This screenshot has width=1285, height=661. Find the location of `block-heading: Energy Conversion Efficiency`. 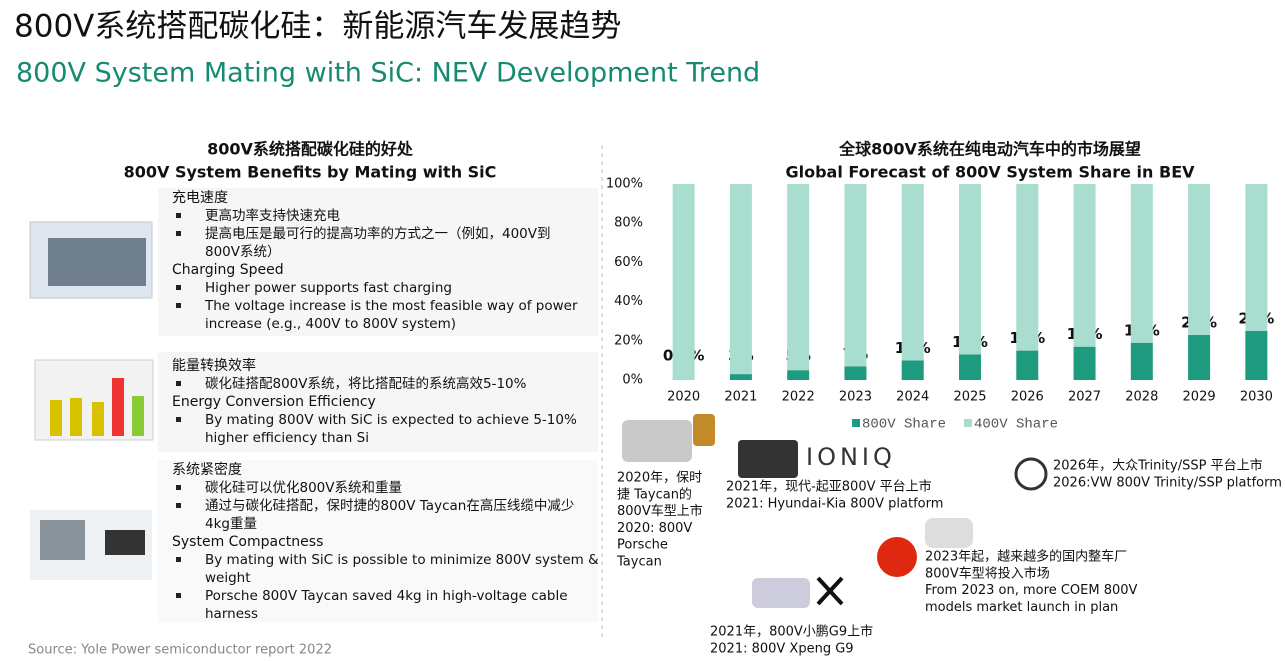

block-heading: Energy Conversion Efficiency is located at coordinates (274, 402).